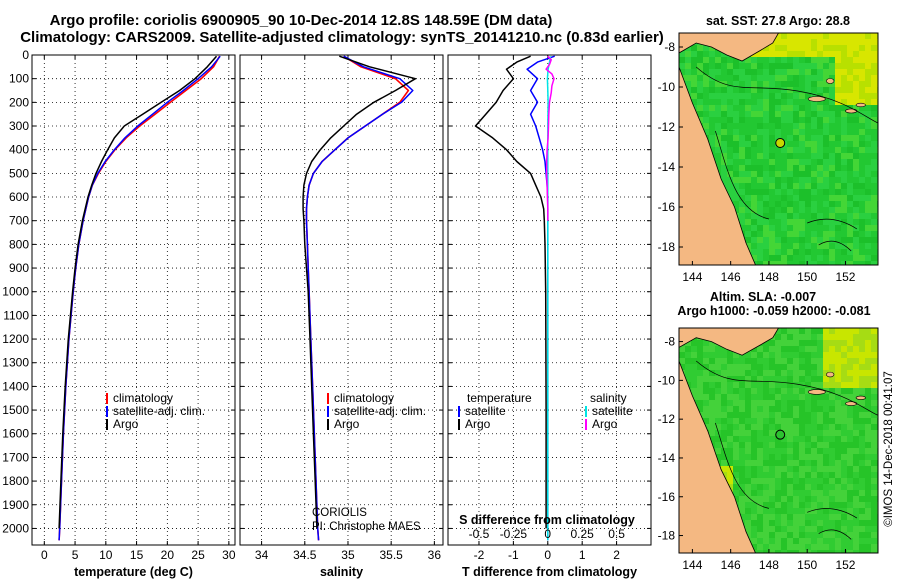 The image size is (900, 580). Describe the element at coordinates (667, 497) in the screenshot. I see `map-y-tick-label: -16` at that location.